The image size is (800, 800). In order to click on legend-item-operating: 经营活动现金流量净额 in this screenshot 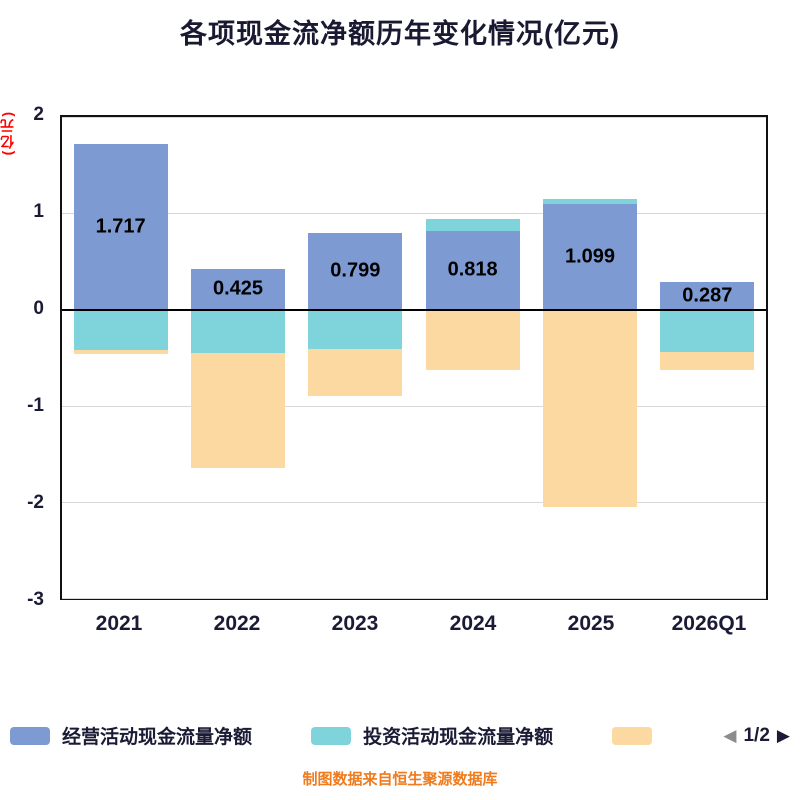, I will do `click(131, 735)`.